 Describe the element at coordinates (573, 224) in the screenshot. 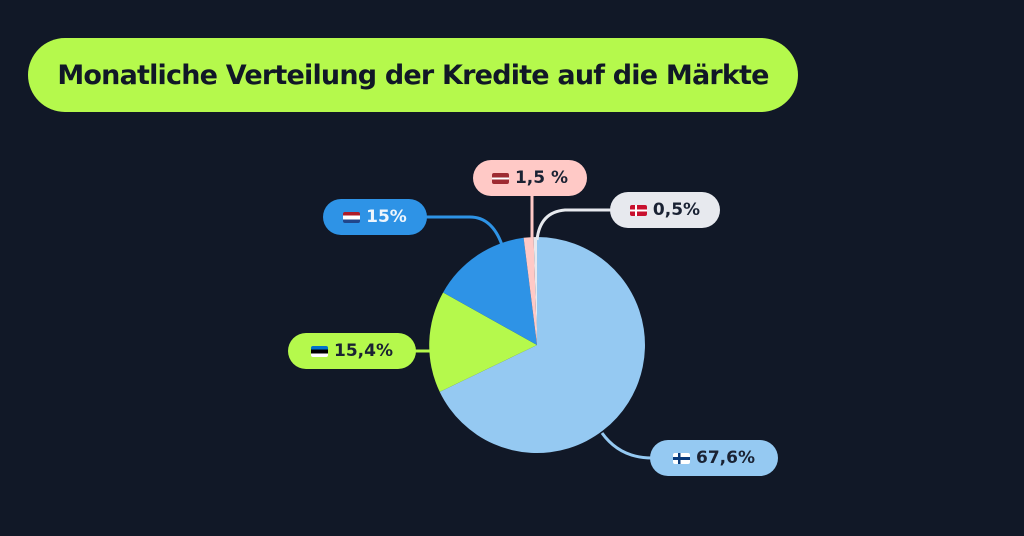

I see `leader-denmark` at that location.